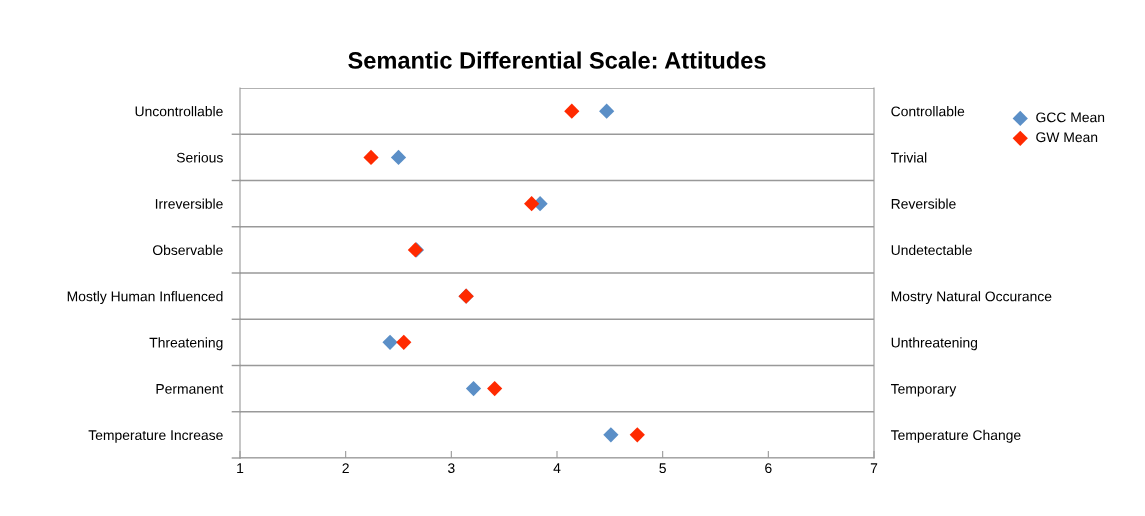  Describe the element at coordinates (955, 436) in the screenshot. I see `y2-tick-label: Temperature Change` at that location.